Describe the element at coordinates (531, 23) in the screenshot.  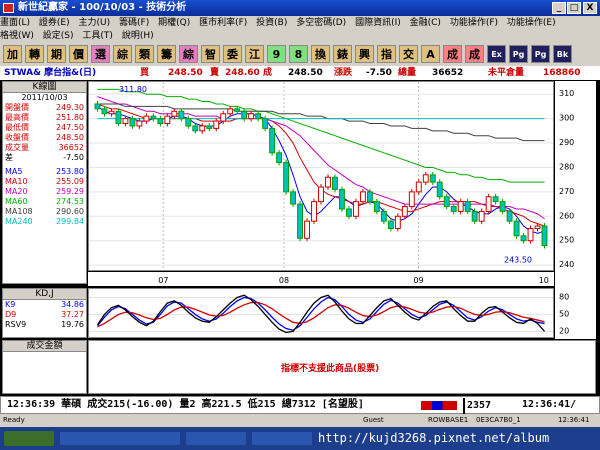
I see `menu-item: 功能操作(E)` at that location.